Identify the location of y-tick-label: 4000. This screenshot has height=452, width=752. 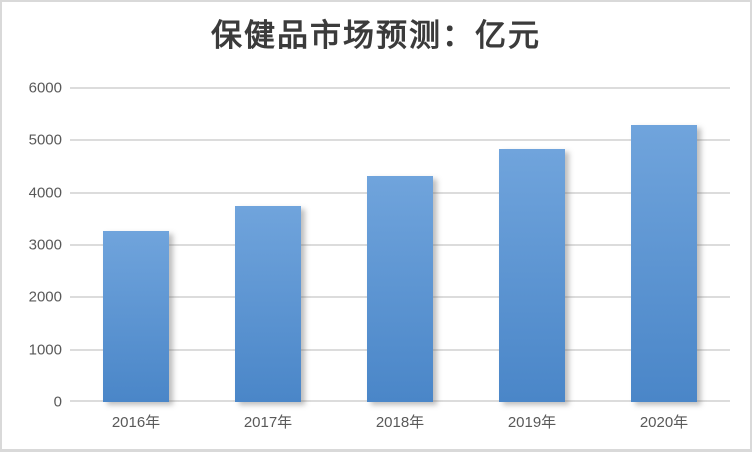
(45, 193).